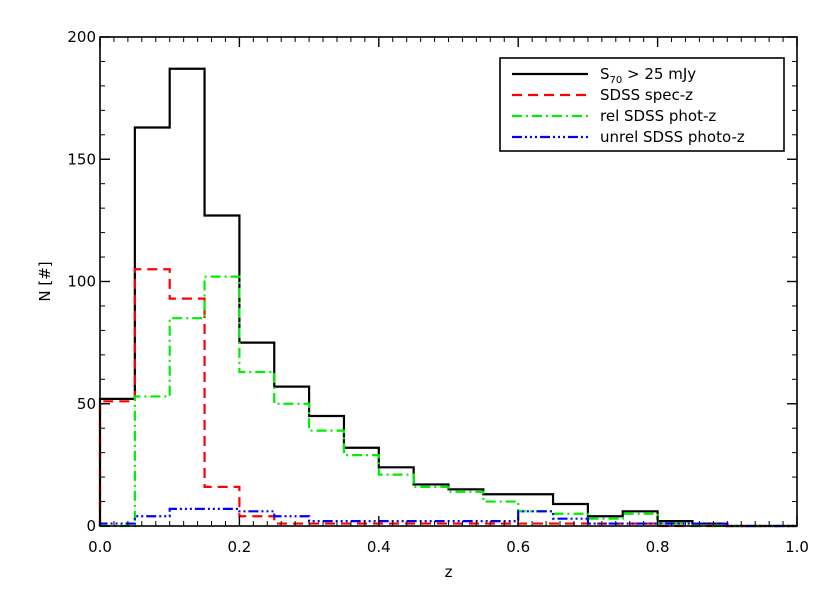 The height and width of the screenshot is (598, 830). I want to click on x-tick-label: 0.0, so click(100, 547).